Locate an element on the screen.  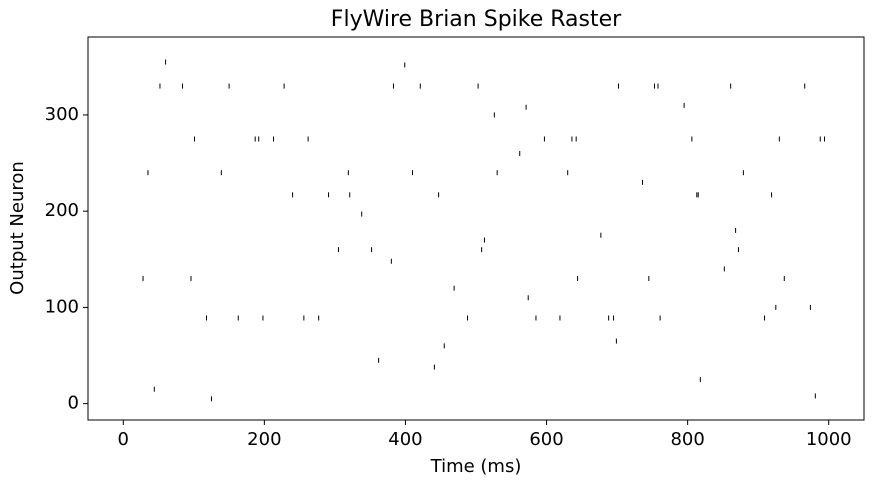
y-tick-label: 300 is located at coordinates (62, 114).